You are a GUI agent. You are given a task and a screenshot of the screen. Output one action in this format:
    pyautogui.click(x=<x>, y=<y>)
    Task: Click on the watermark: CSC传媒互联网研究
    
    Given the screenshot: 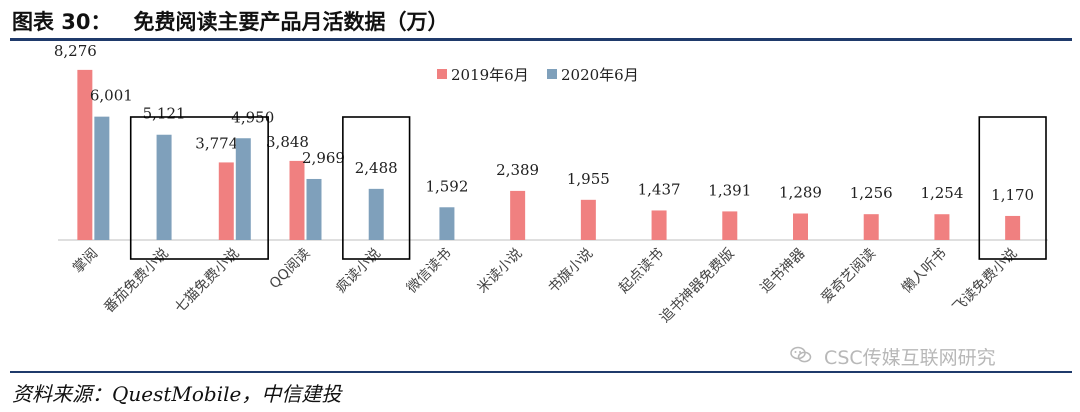 What is the action you would take?
    pyautogui.click(x=893, y=356)
    